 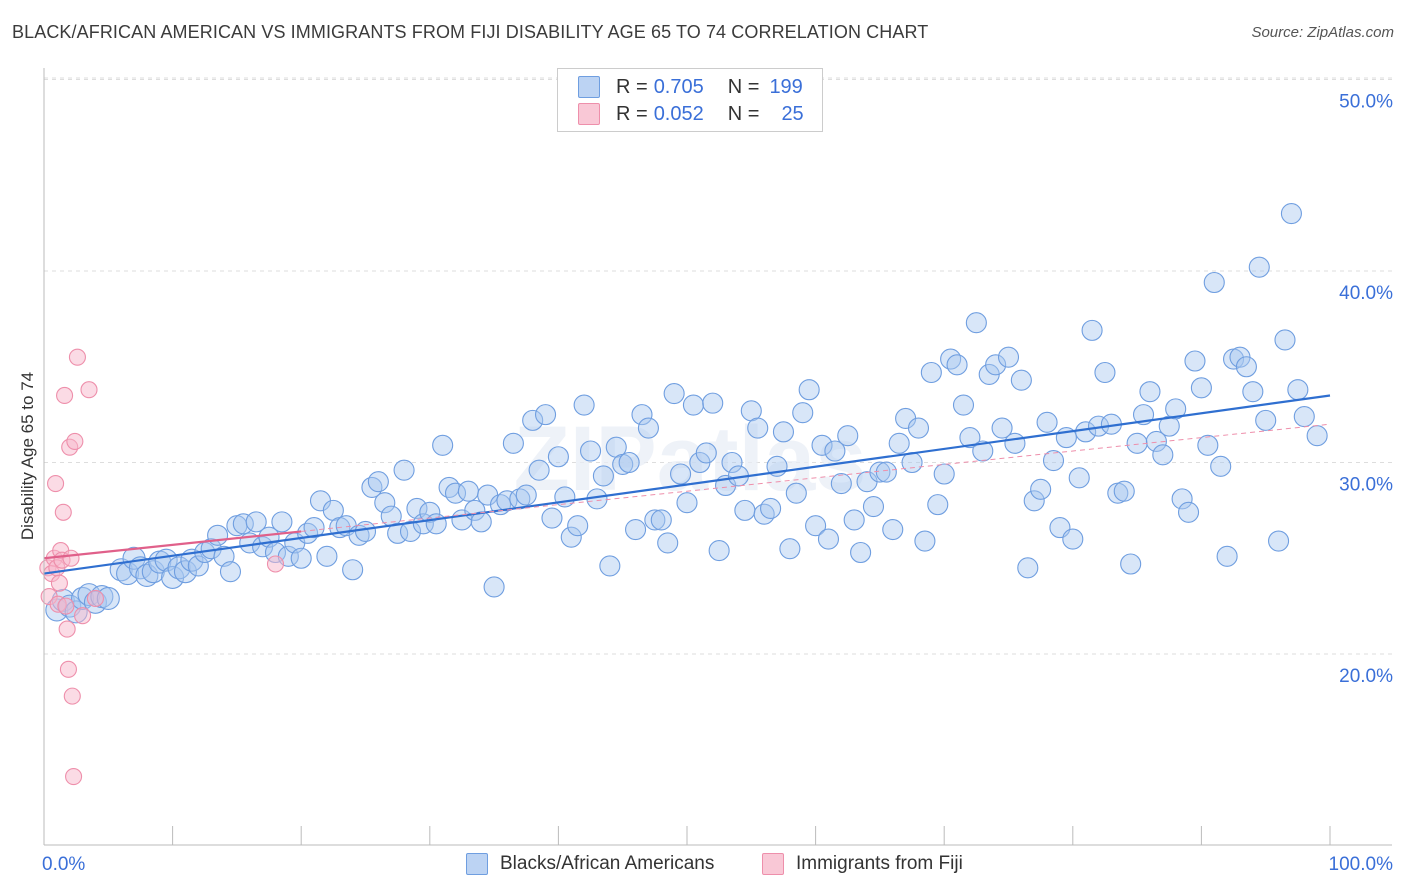 I want to click on y-tick-label: 50.0%, so click(x=1366, y=102).